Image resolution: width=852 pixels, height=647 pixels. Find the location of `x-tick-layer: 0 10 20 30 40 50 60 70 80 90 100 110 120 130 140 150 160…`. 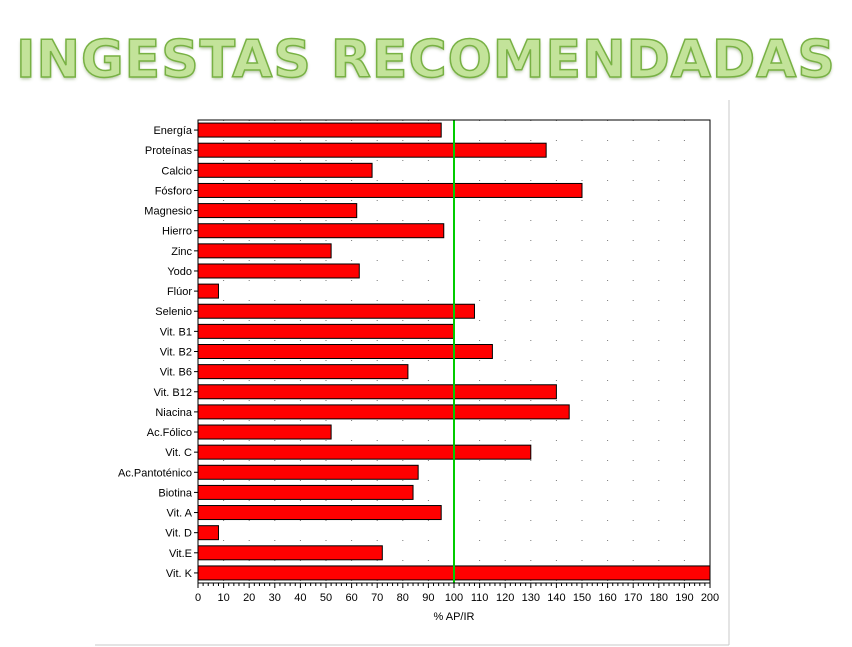

x-tick-layer: 0 10 20 30 40 50 60 70 80 90 100 110 120 130 140 150 160… is located at coordinates (457, 593).